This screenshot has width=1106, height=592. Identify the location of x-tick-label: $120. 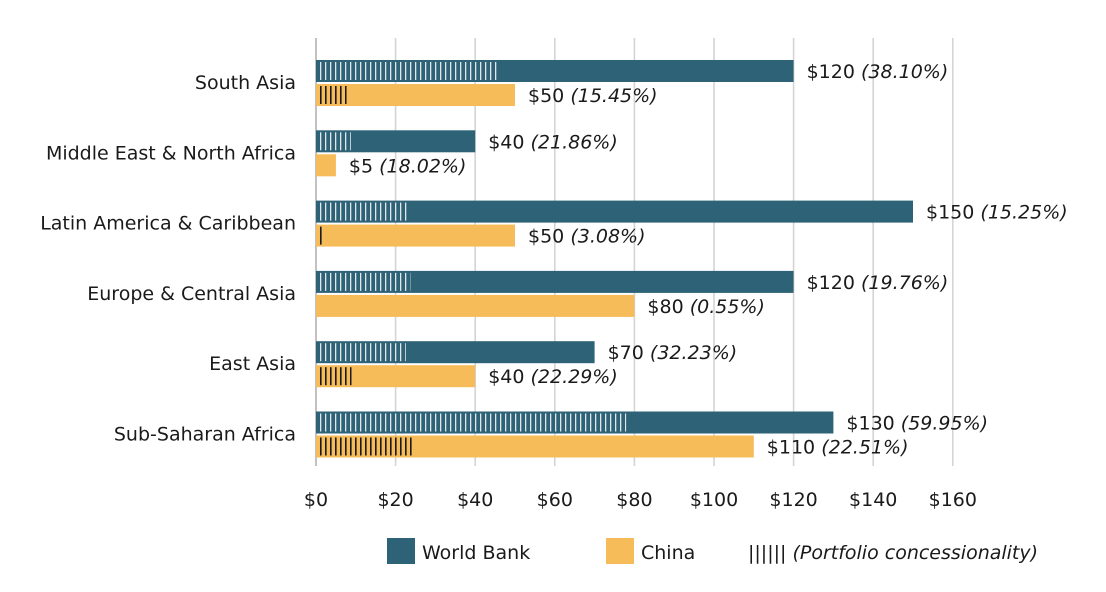
(793, 500).